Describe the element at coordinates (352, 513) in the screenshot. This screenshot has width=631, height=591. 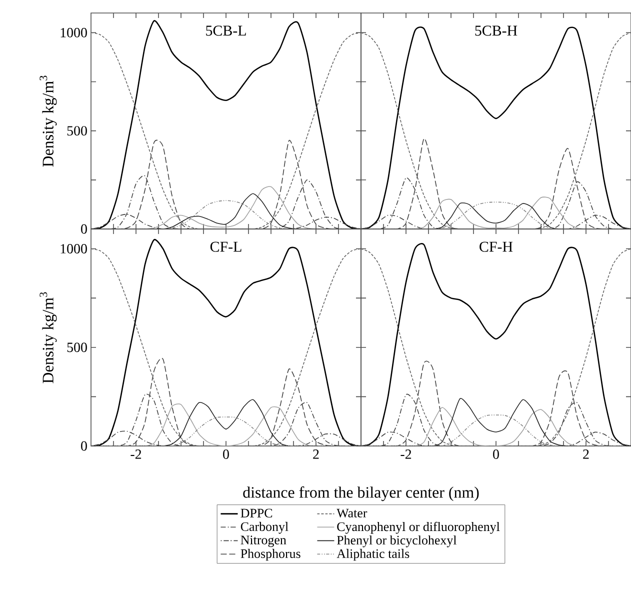
I see `legend-label: Water` at that location.